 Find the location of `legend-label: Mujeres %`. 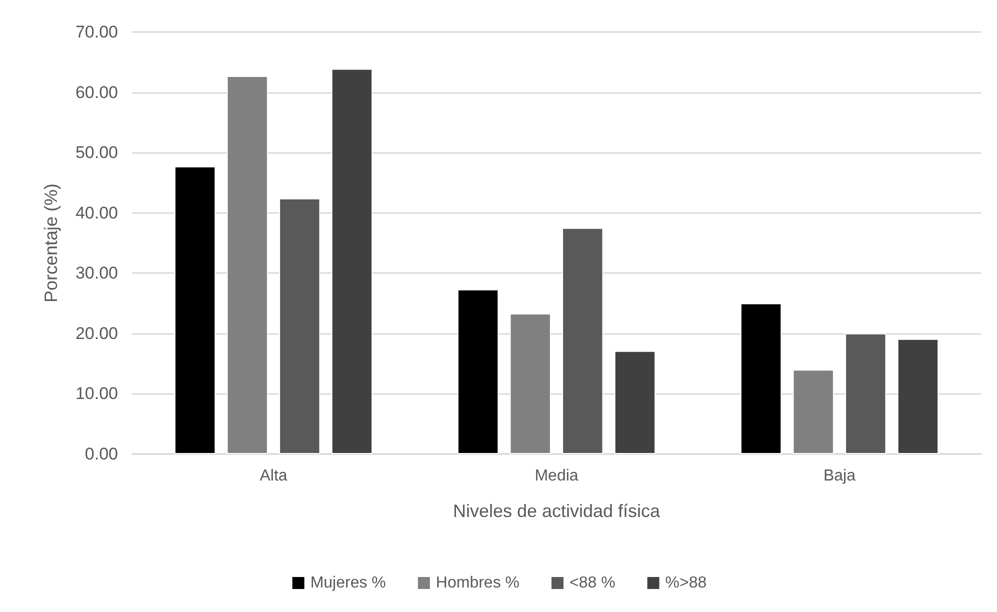

legend-label: Mujeres % is located at coordinates (348, 583).